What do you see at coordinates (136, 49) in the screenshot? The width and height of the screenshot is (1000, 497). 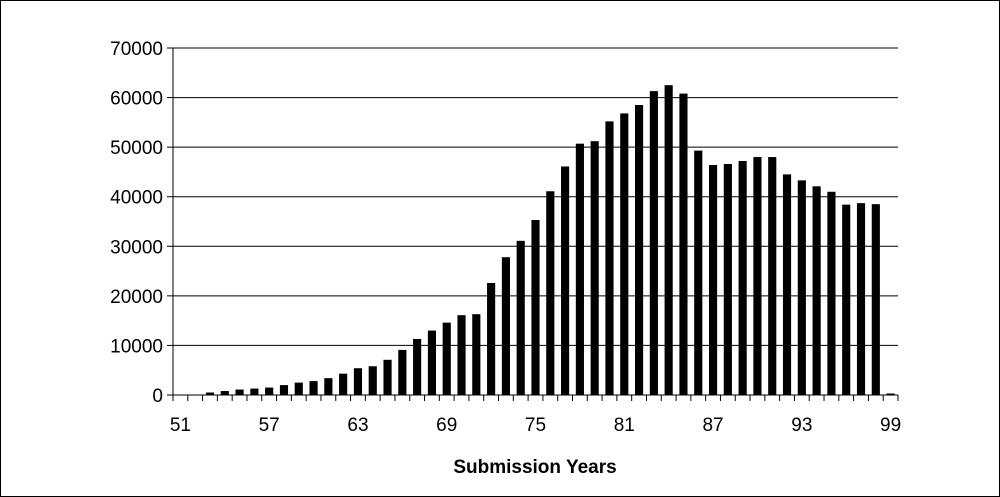 I see `y-tick-label-70000: 70000` at bounding box center [136, 49].